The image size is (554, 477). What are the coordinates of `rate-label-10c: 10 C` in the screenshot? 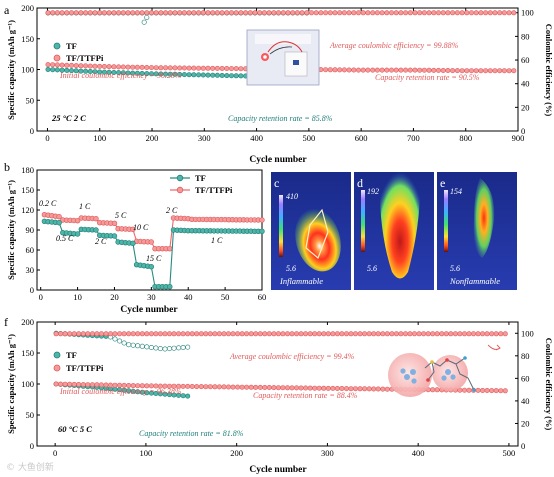 It's located at (141, 227).